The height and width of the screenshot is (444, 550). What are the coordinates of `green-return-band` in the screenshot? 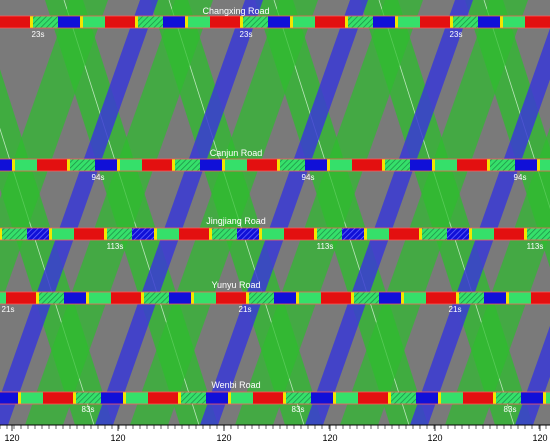 It's located at (497, 276).